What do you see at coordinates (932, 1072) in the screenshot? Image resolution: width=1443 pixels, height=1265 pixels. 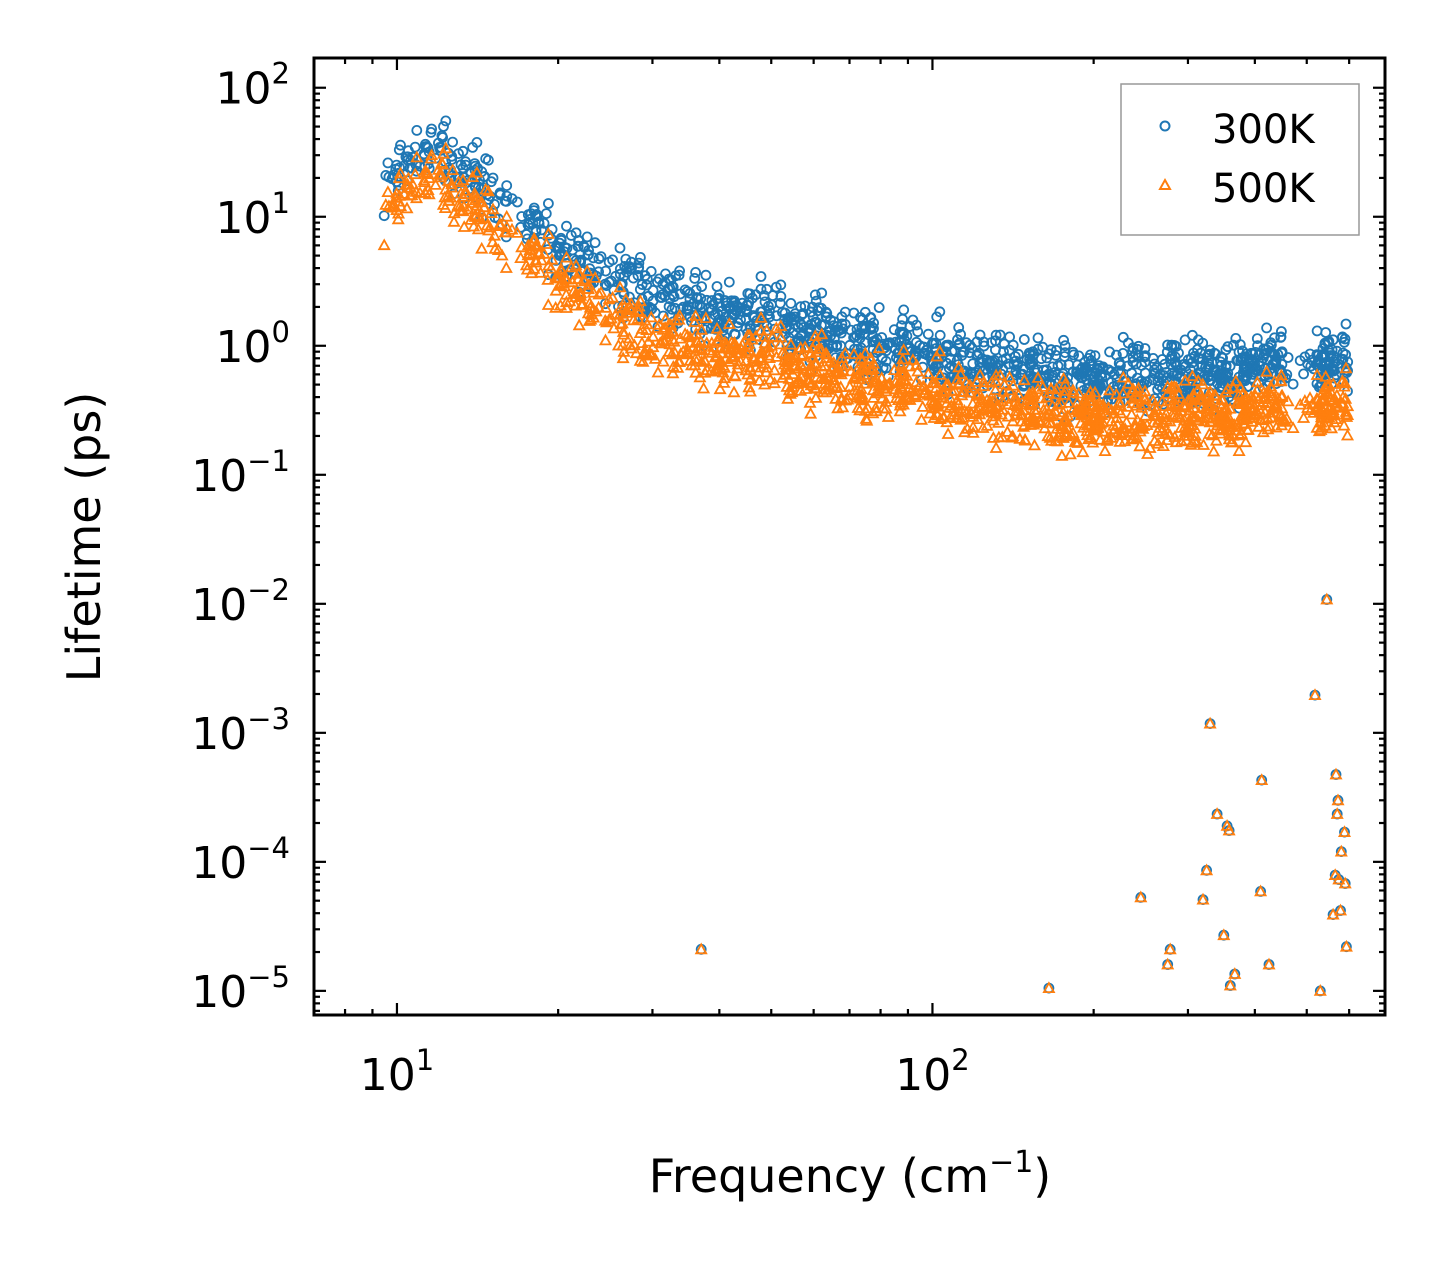 I see `x-tick-label: 102` at bounding box center [932, 1072].